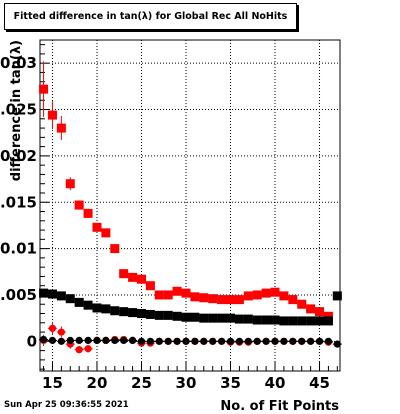  What do you see at coordinates (18, 249) in the screenshot?
I see `y-tick-label: 0.01` at bounding box center [18, 249].